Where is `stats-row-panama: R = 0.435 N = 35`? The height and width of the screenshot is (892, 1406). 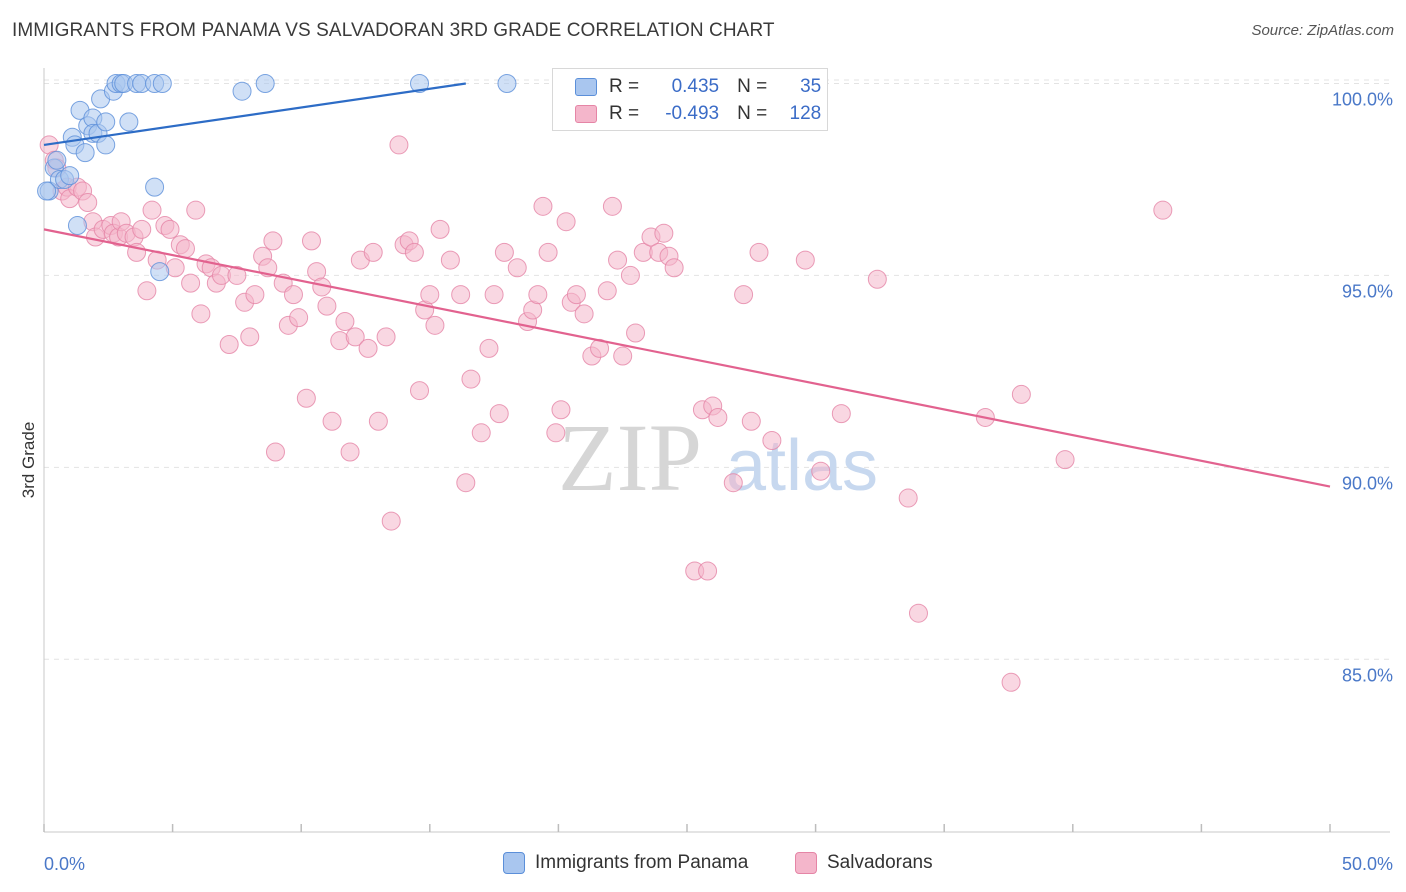
stats-row-panama: R = 0.435 N = 35 is located at coordinates (698, 87).